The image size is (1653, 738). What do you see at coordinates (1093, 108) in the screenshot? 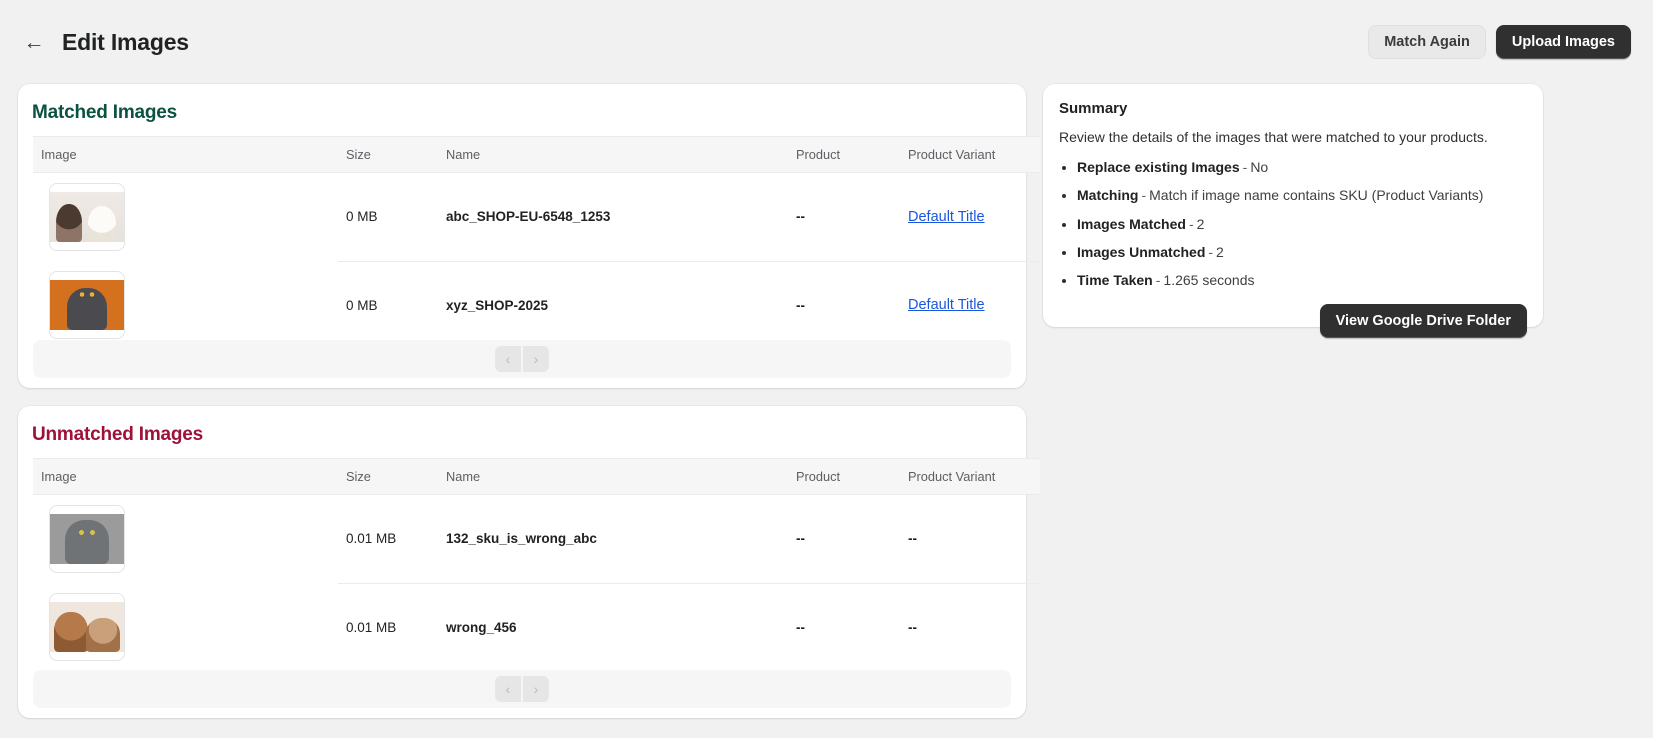
I see `summary-heading: Summary` at bounding box center [1093, 108].